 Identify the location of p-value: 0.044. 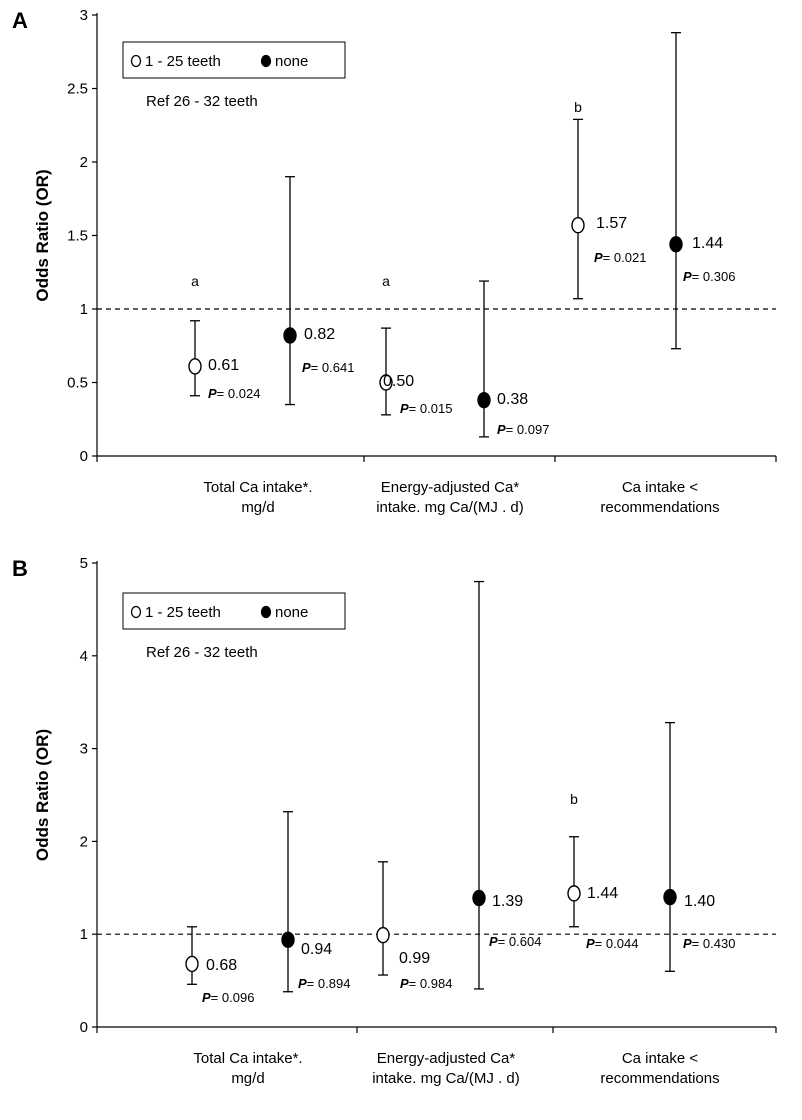
(622, 943).